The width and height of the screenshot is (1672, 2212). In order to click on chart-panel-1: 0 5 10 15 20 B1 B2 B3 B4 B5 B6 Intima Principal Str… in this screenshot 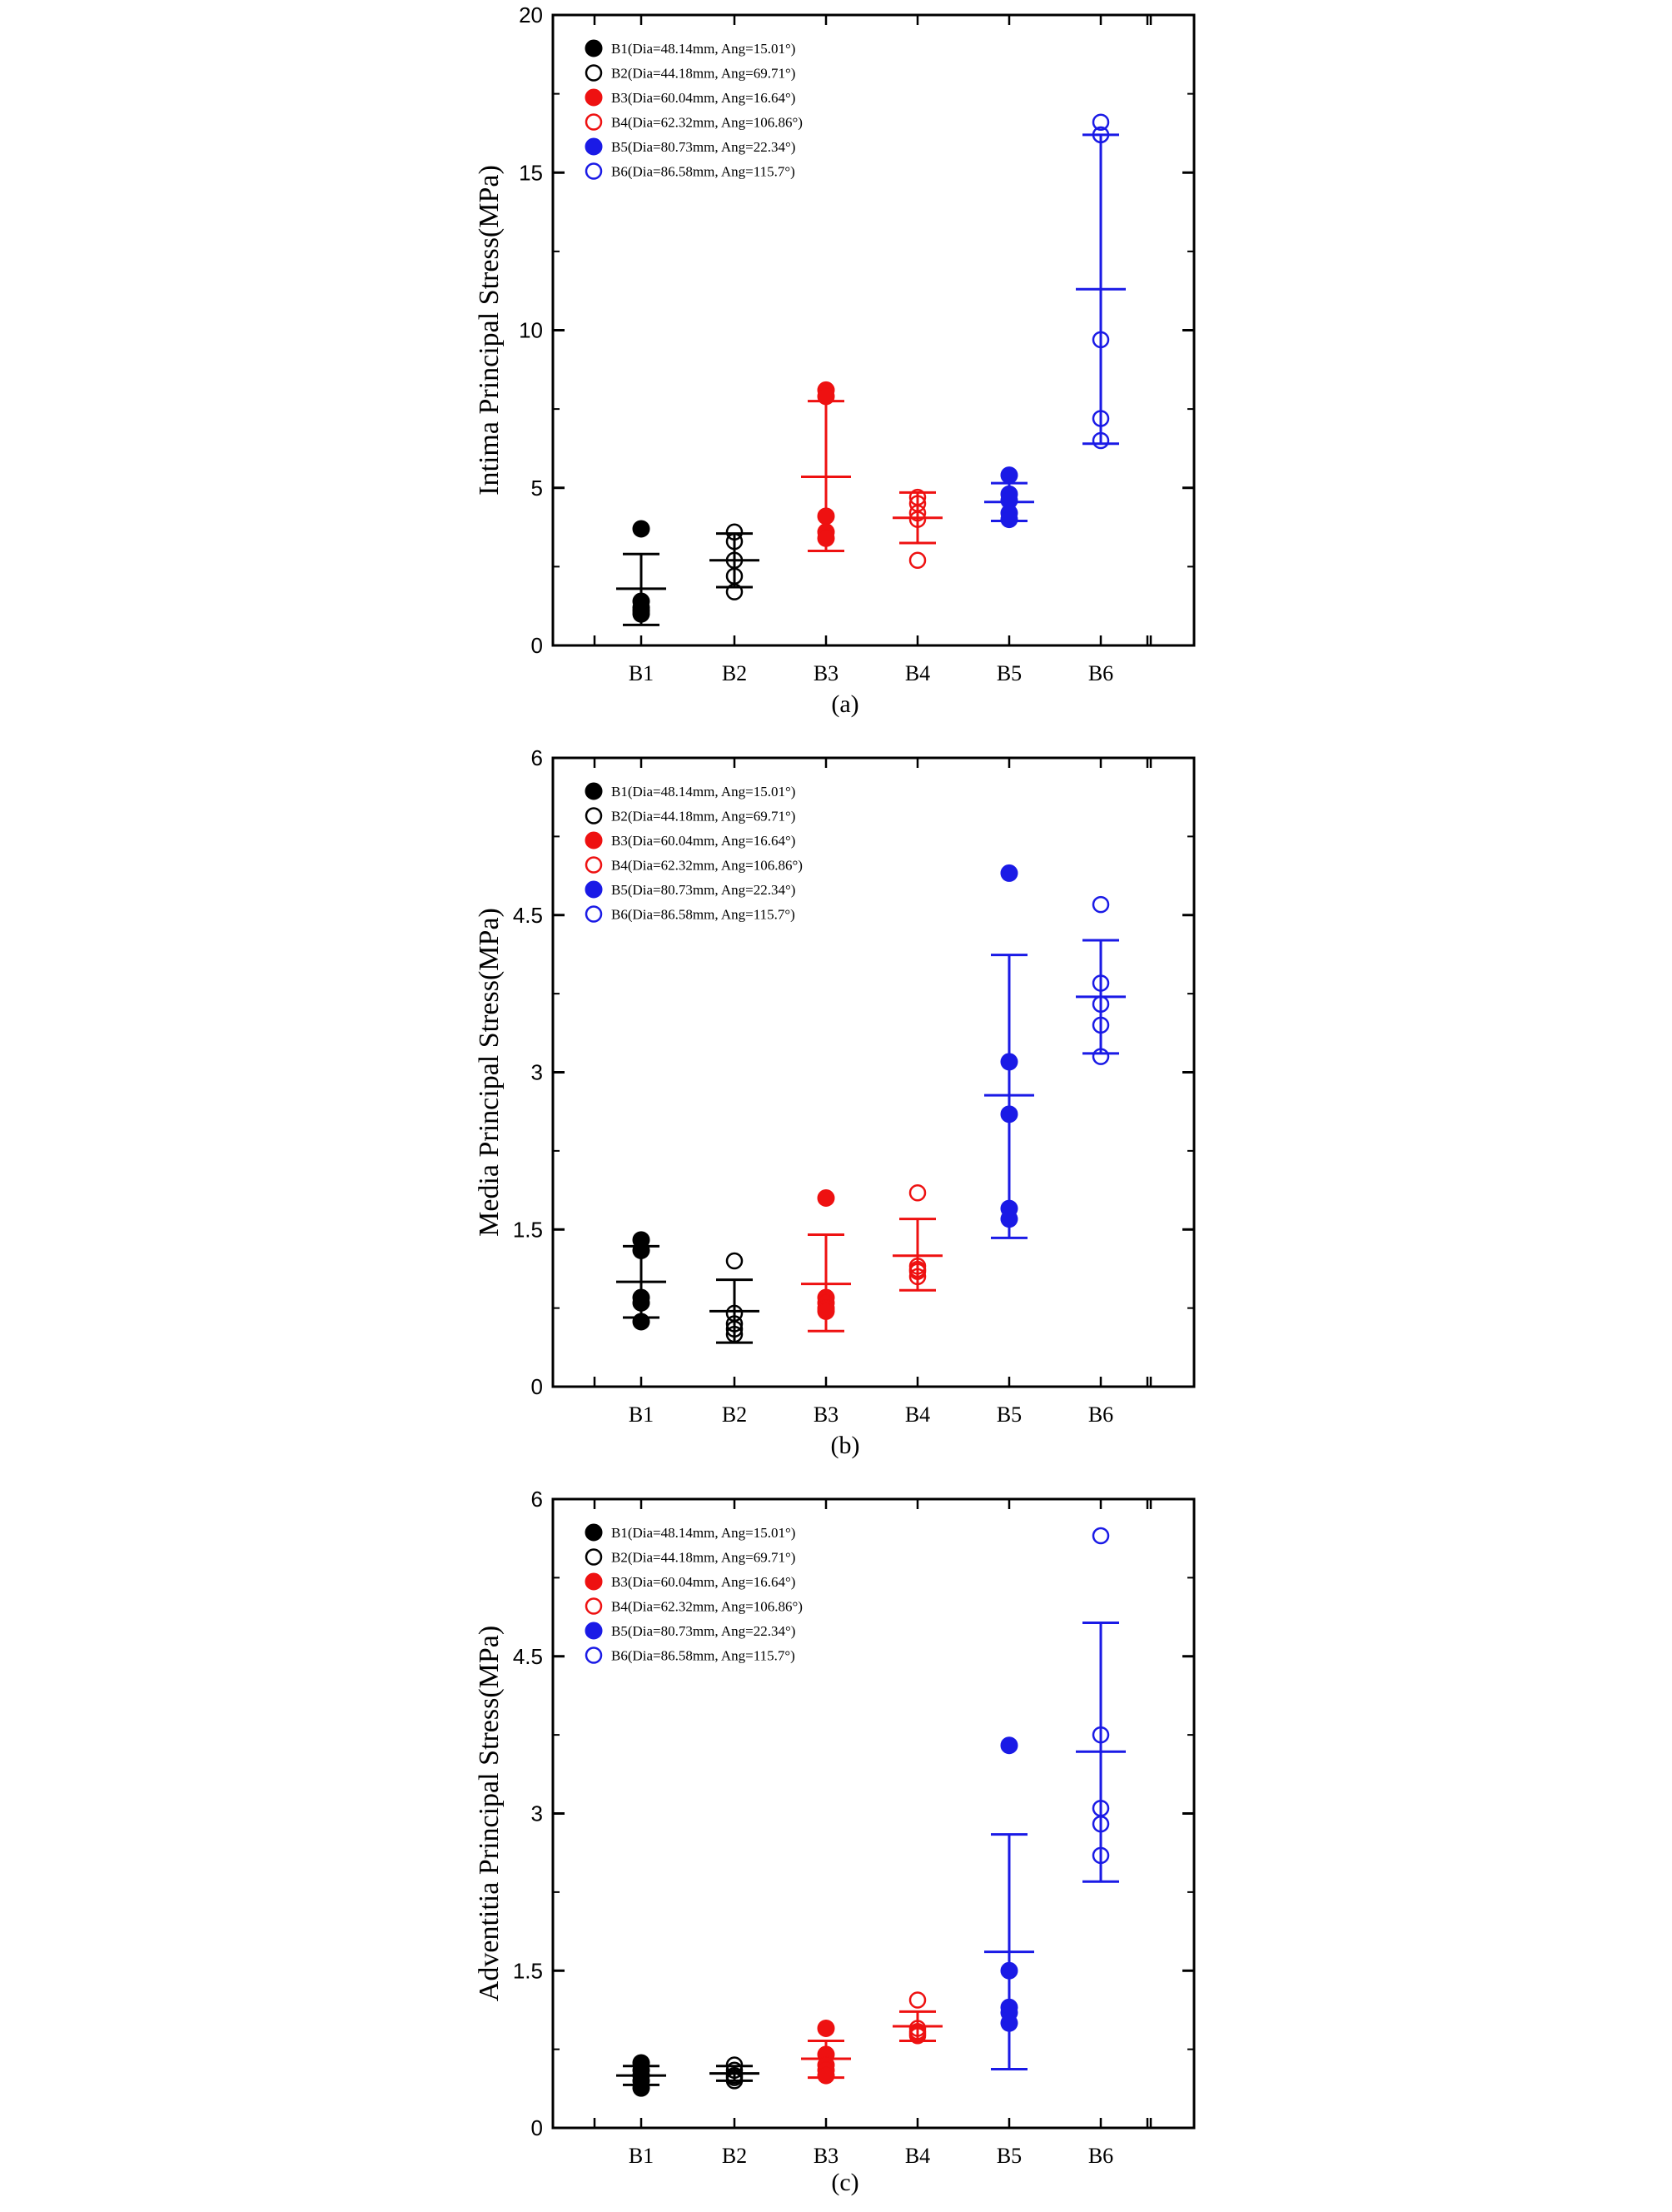, I will do `click(835, 360)`.